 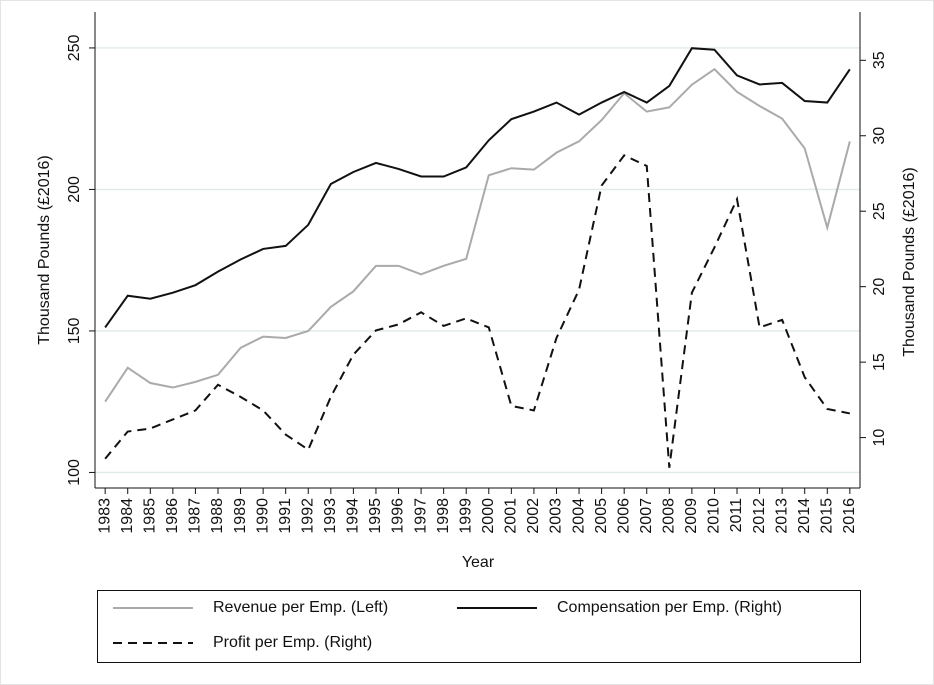 What do you see at coordinates (879, 362) in the screenshot?
I see `y2-tick-label: 15` at bounding box center [879, 362].